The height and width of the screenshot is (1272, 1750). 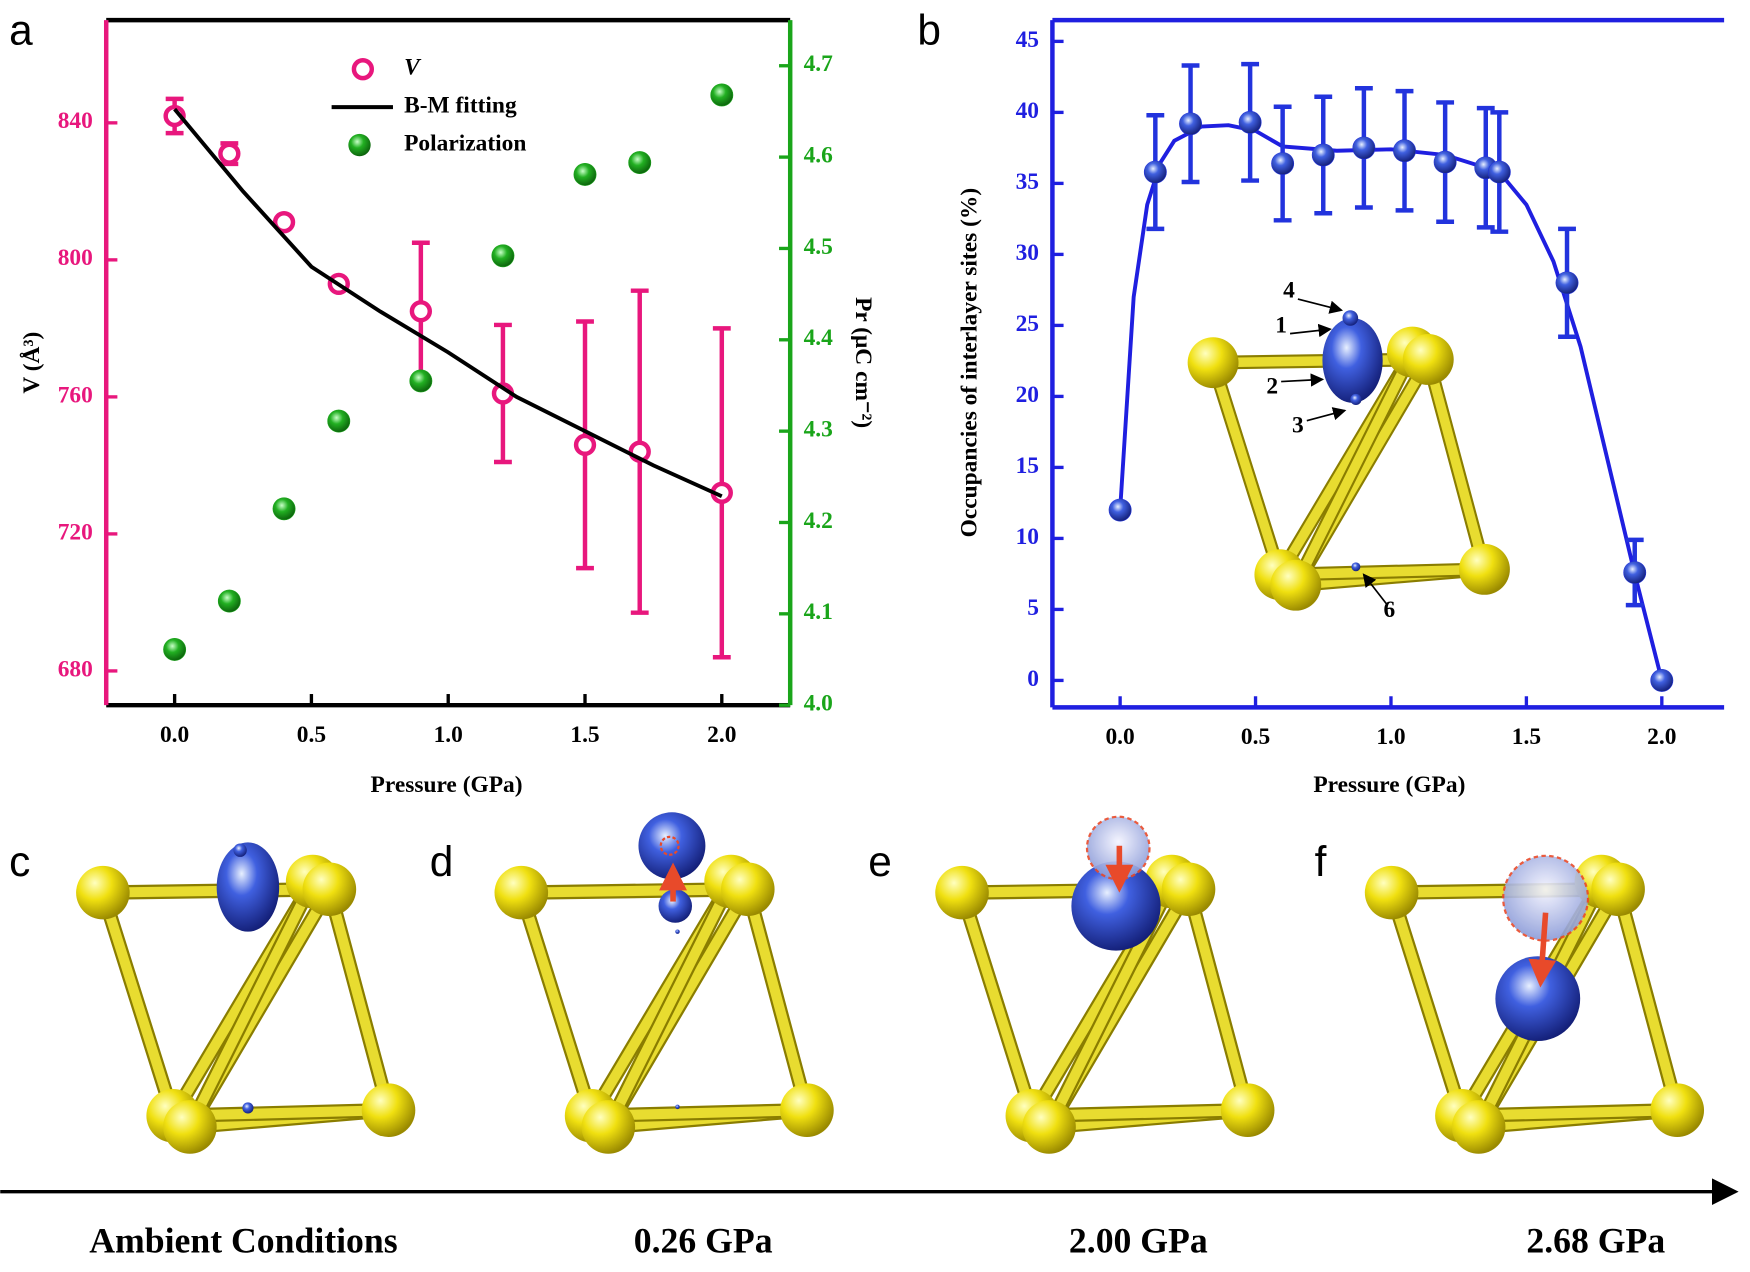 I want to click on y-tick-label: 680, so click(x=75, y=669).